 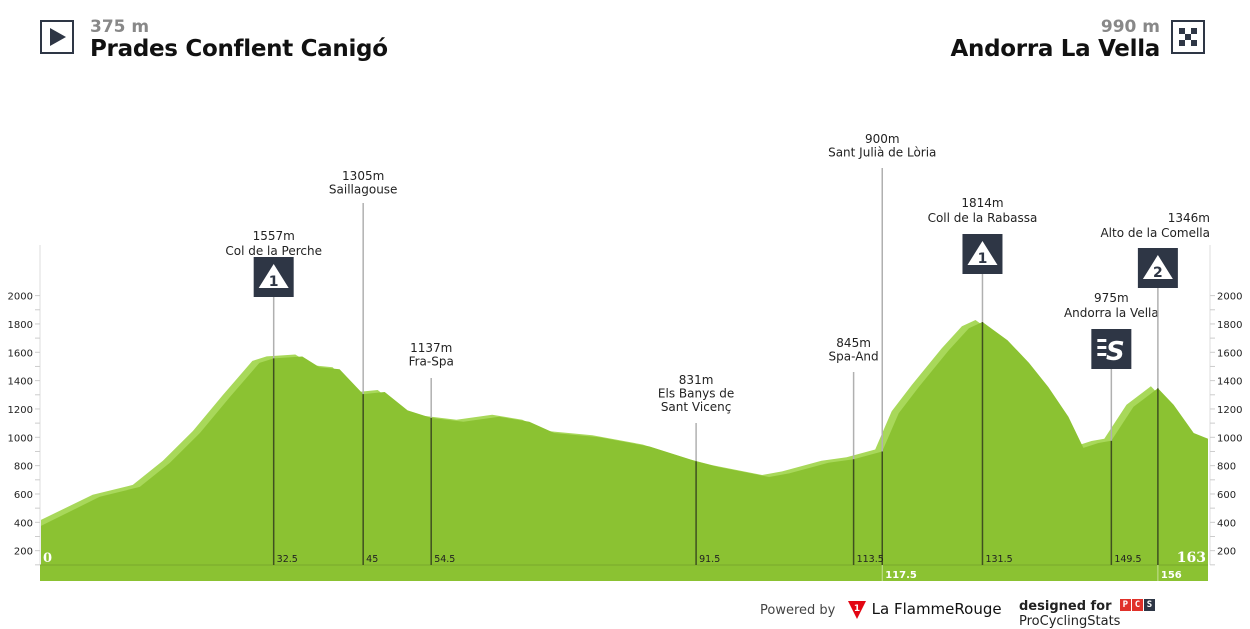 I want to click on y-tick-label-left: 1400, so click(x=20, y=382).